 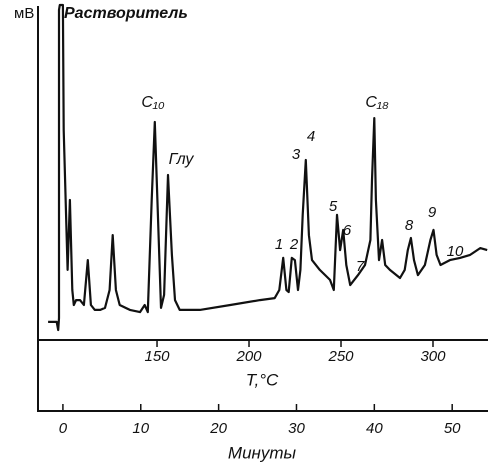 What do you see at coordinates (262, 452) in the screenshot?
I see `x-axis-label: Минуты` at bounding box center [262, 452].